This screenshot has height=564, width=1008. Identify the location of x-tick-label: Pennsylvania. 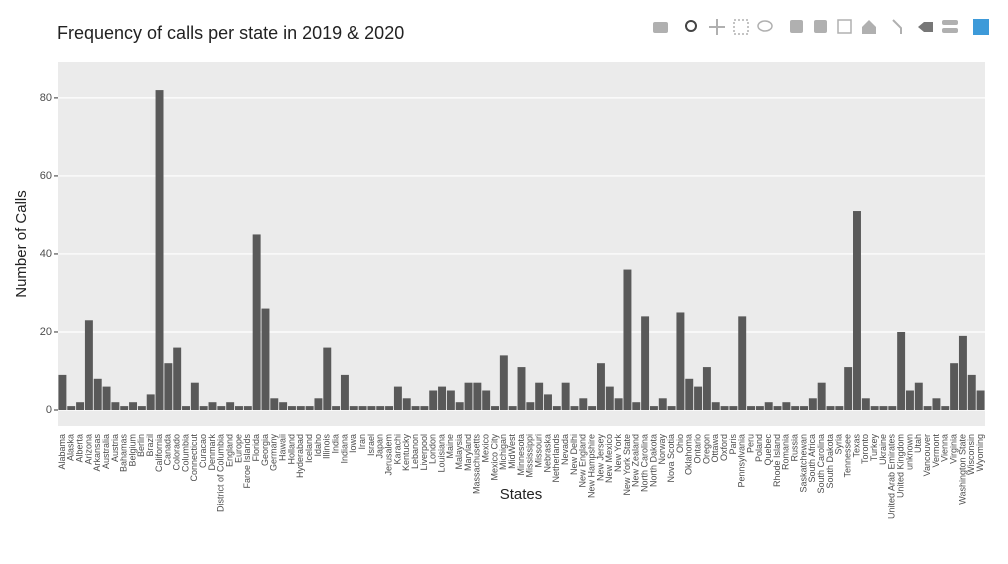
(742, 461).